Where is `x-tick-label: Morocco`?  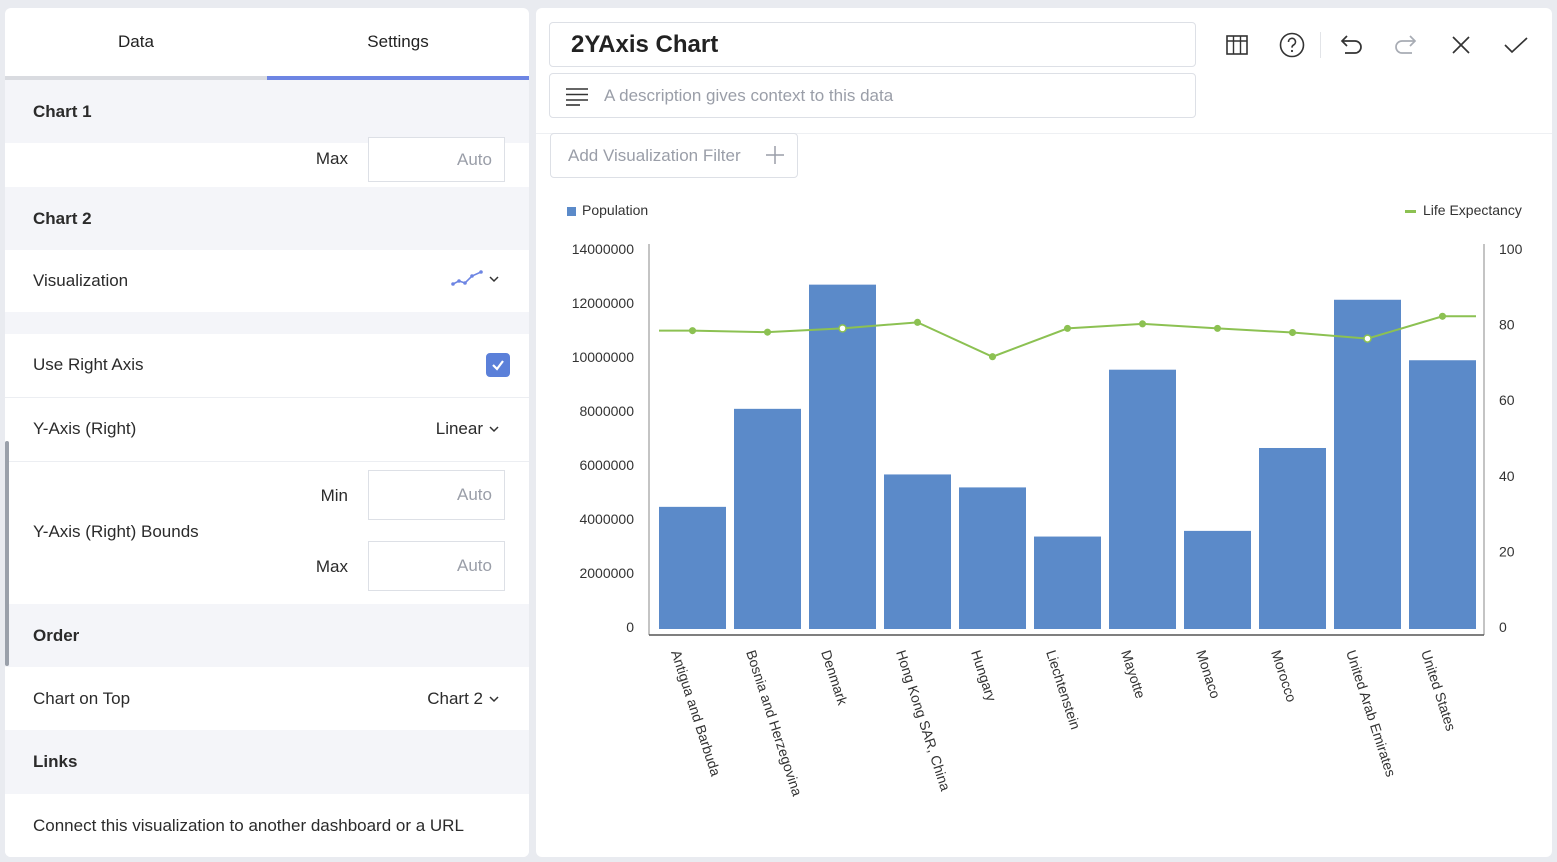 x-tick-label: Morocco is located at coordinates (1284, 676).